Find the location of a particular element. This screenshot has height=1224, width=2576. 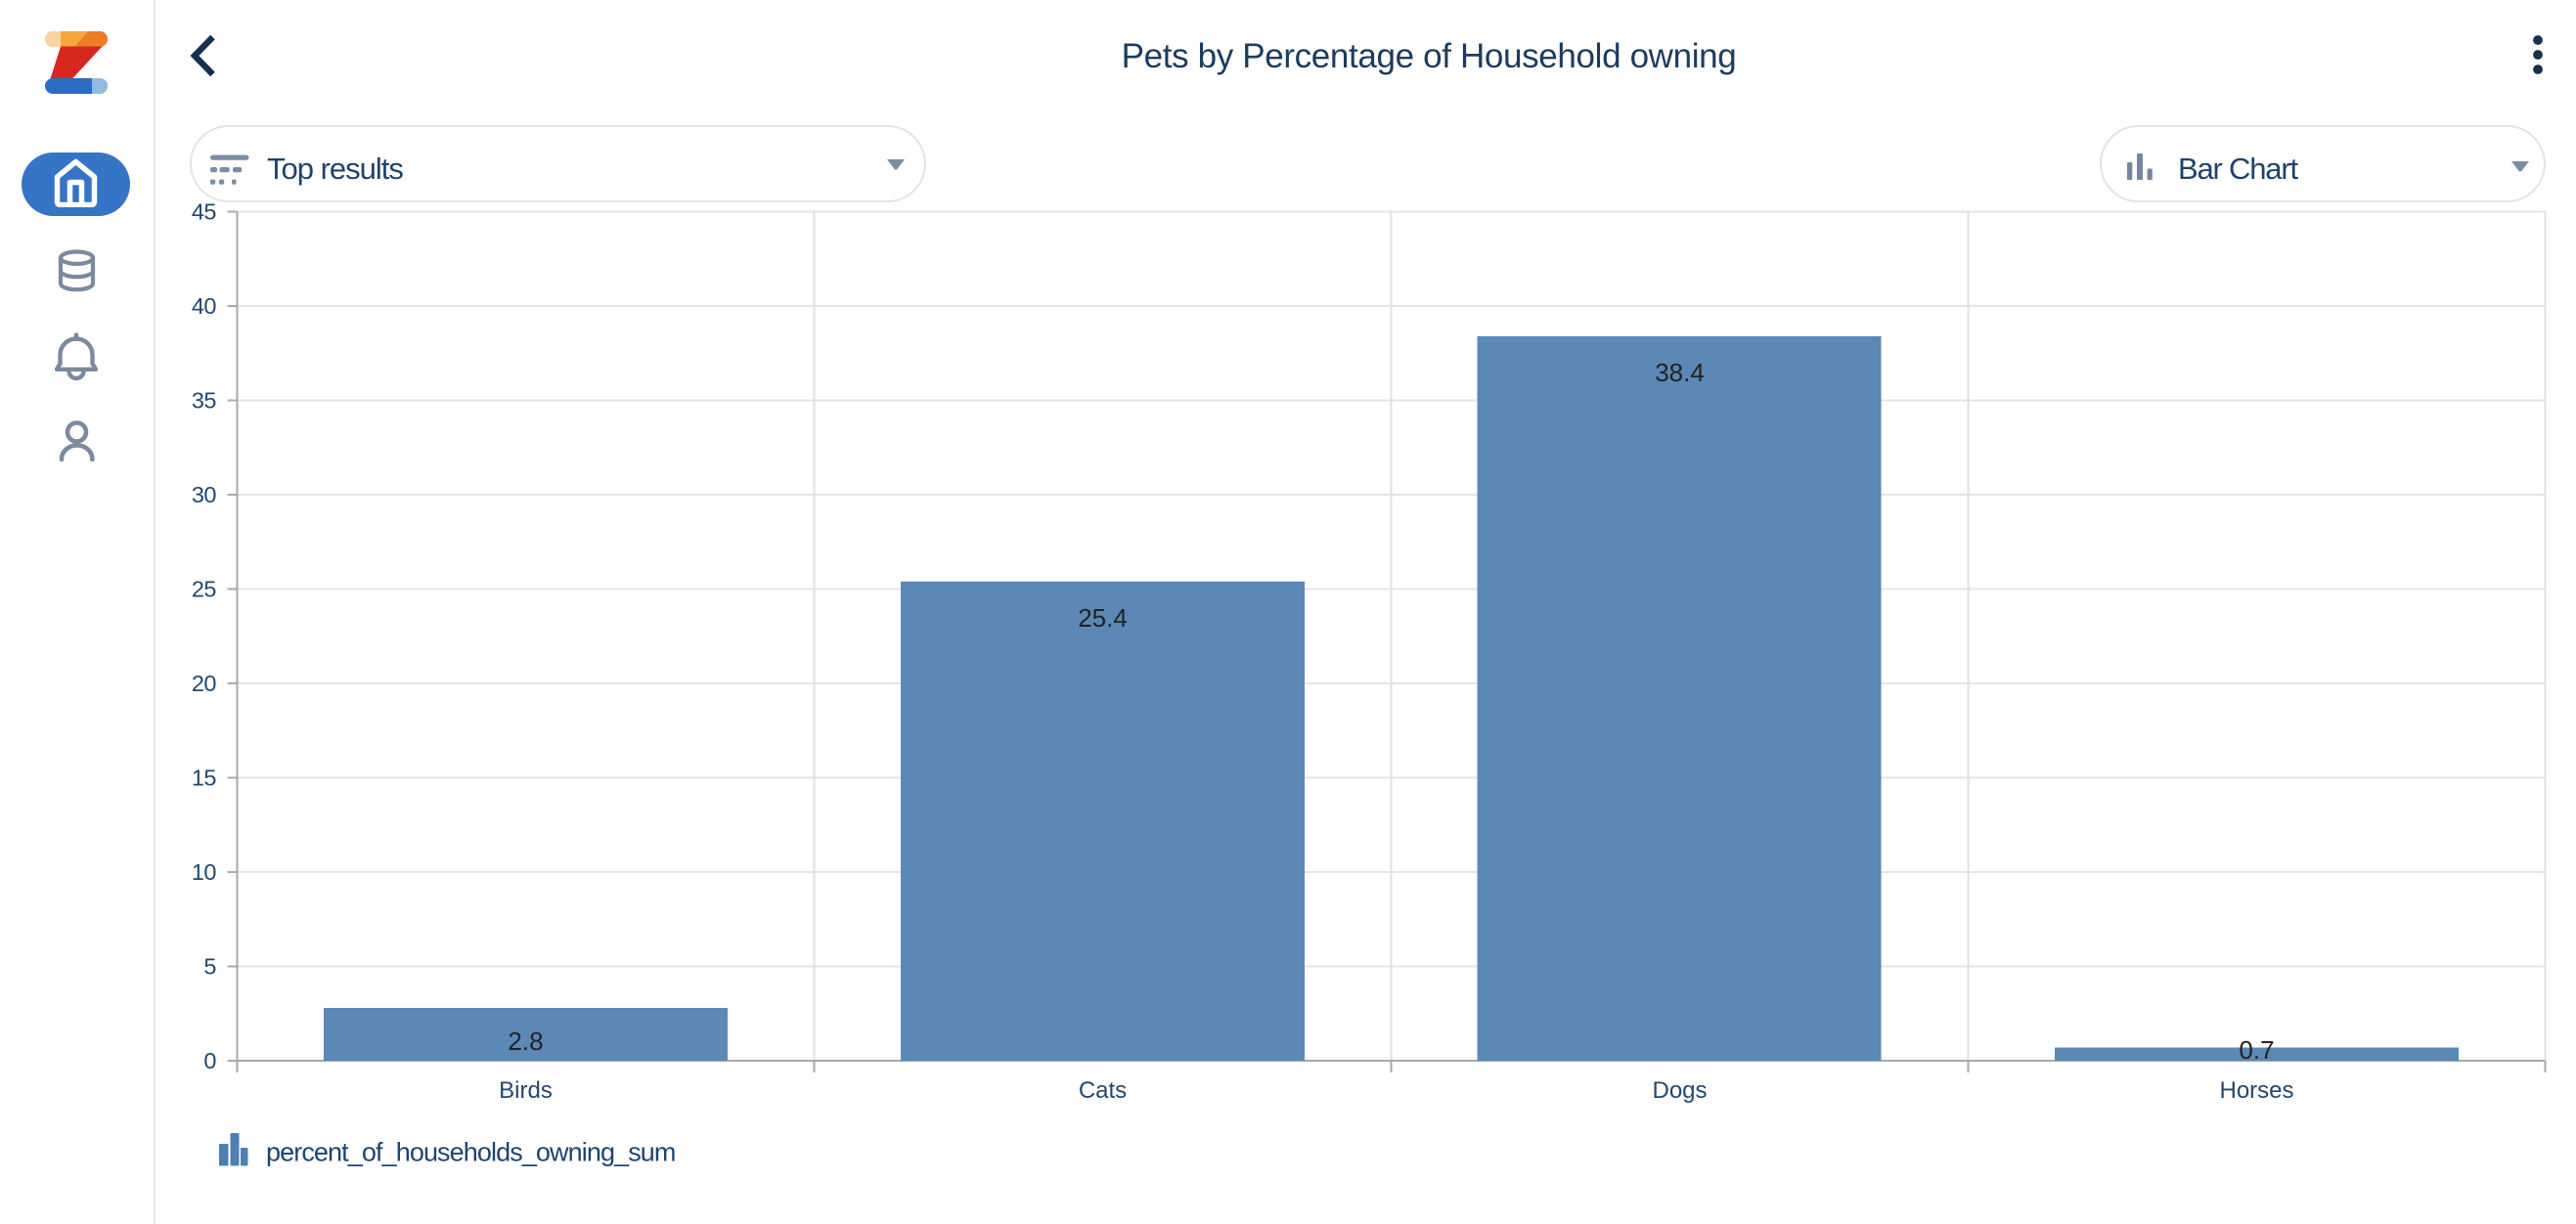

svg-text: 2.8 is located at coordinates (525, 1041).